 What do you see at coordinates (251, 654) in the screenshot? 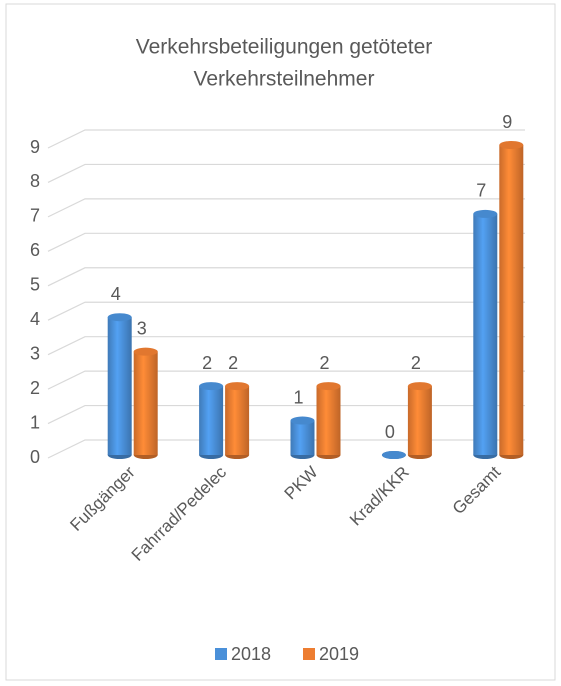
I see `legend-label: 2018` at bounding box center [251, 654].